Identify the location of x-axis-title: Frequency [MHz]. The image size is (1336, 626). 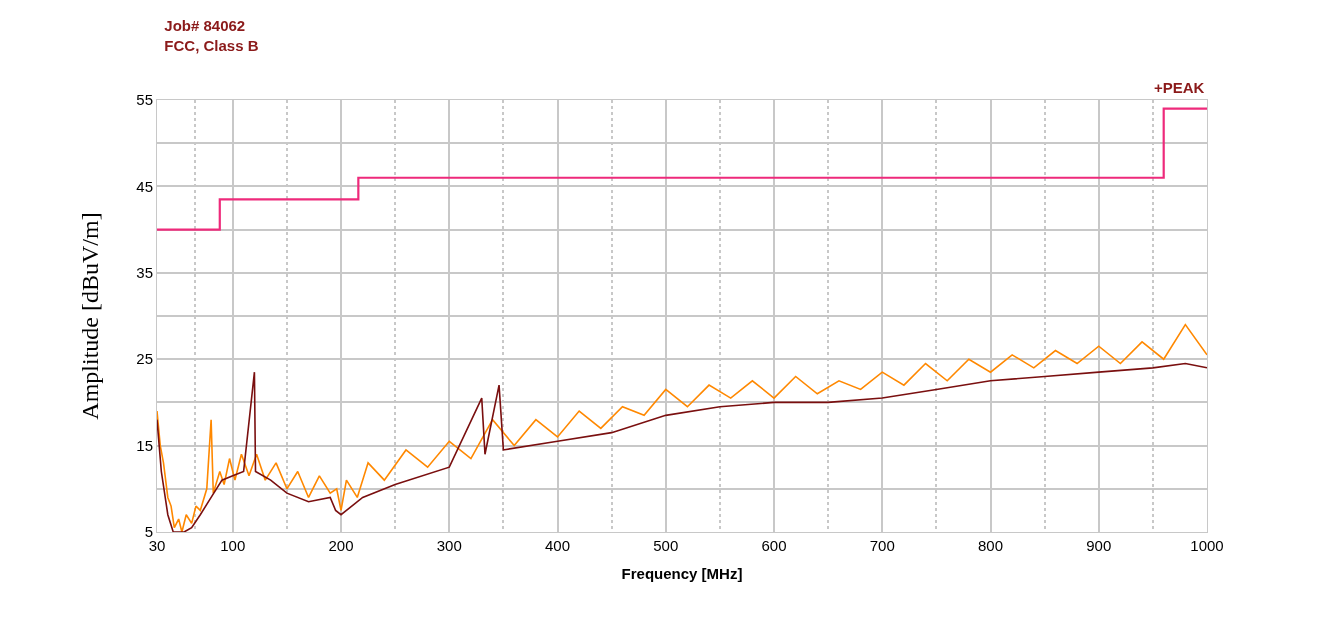
(682, 573).